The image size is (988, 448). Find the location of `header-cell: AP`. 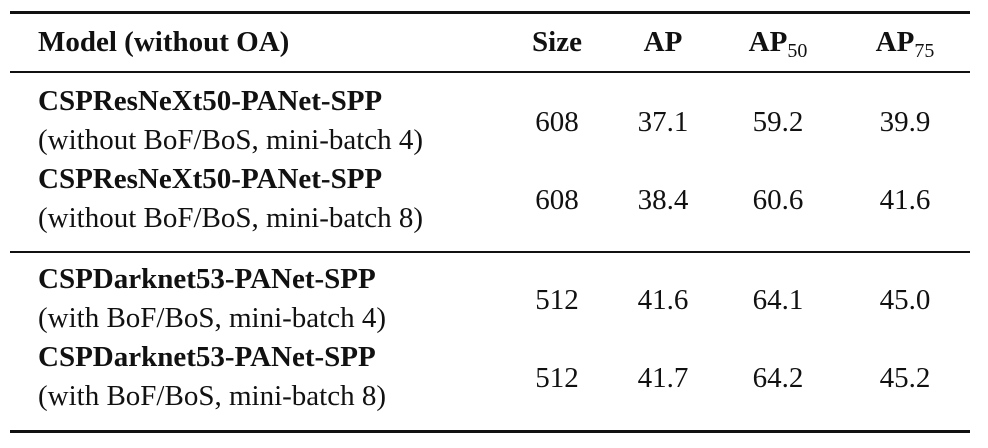

header-cell: AP is located at coordinates (663, 42).